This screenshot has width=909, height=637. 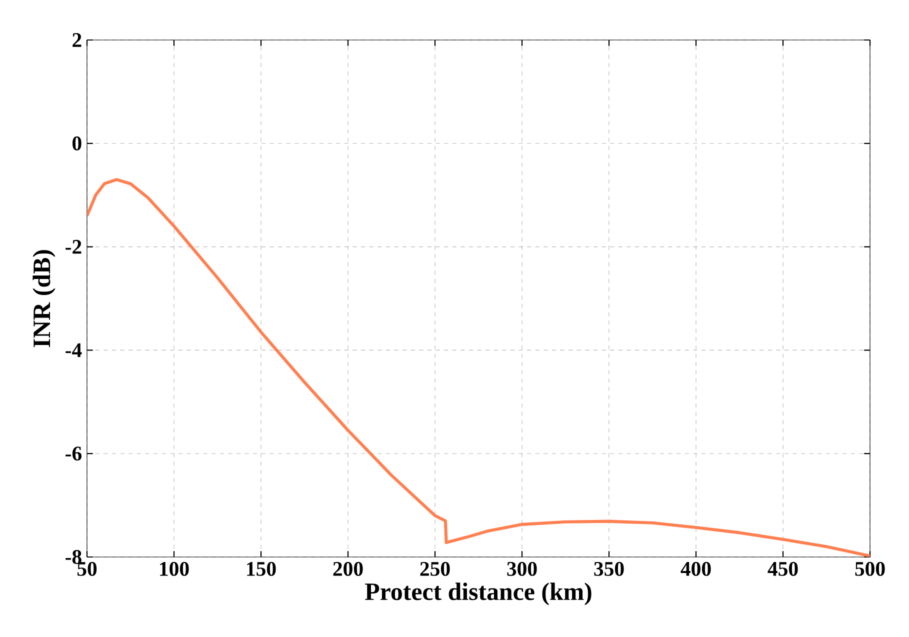 What do you see at coordinates (77, 40) in the screenshot?
I see `y-tick-label: 2` at bounding box center [77, 40].